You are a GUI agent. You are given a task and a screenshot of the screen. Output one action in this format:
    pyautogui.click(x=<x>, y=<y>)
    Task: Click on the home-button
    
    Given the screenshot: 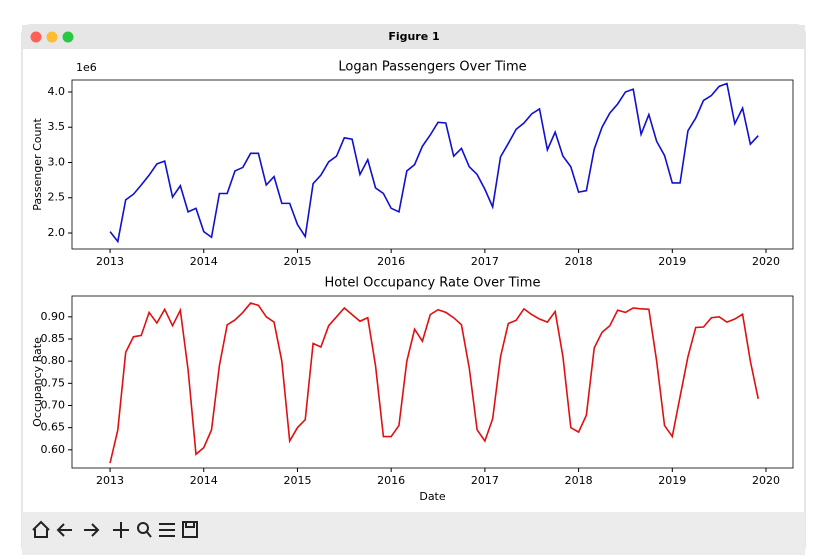 What is the action you would take?
    pyautogui.click(x=41, y=529)
    